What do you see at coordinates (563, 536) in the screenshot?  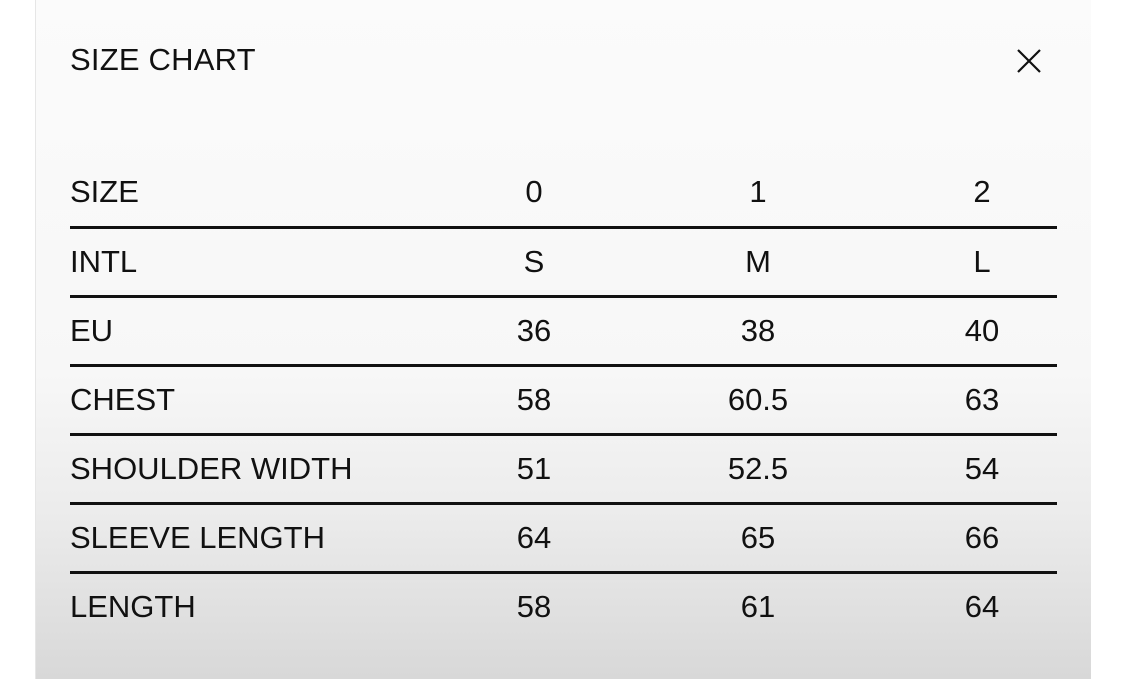 I see `table-row: SLEEVE LENGTH 64 65 66` at bounding box center [563, 536].